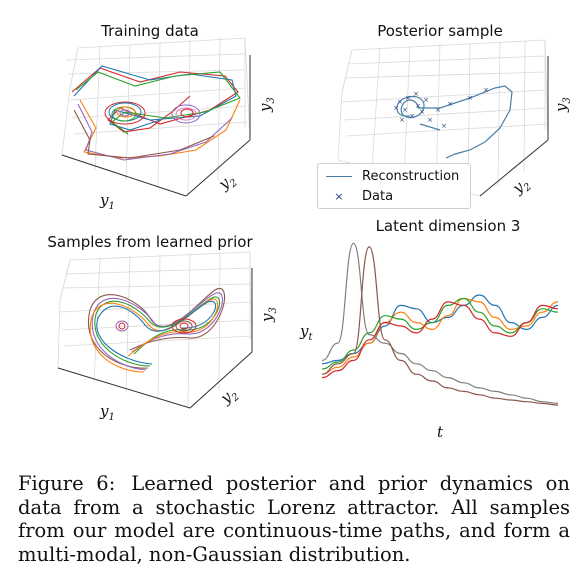  I want to click on posterior-reconstruction-line, so click(454, 122).